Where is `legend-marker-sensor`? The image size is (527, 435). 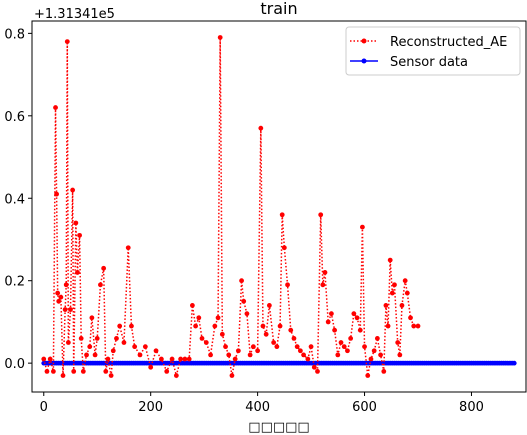 legend-marker-sensor is located at coordinates (364, 61).